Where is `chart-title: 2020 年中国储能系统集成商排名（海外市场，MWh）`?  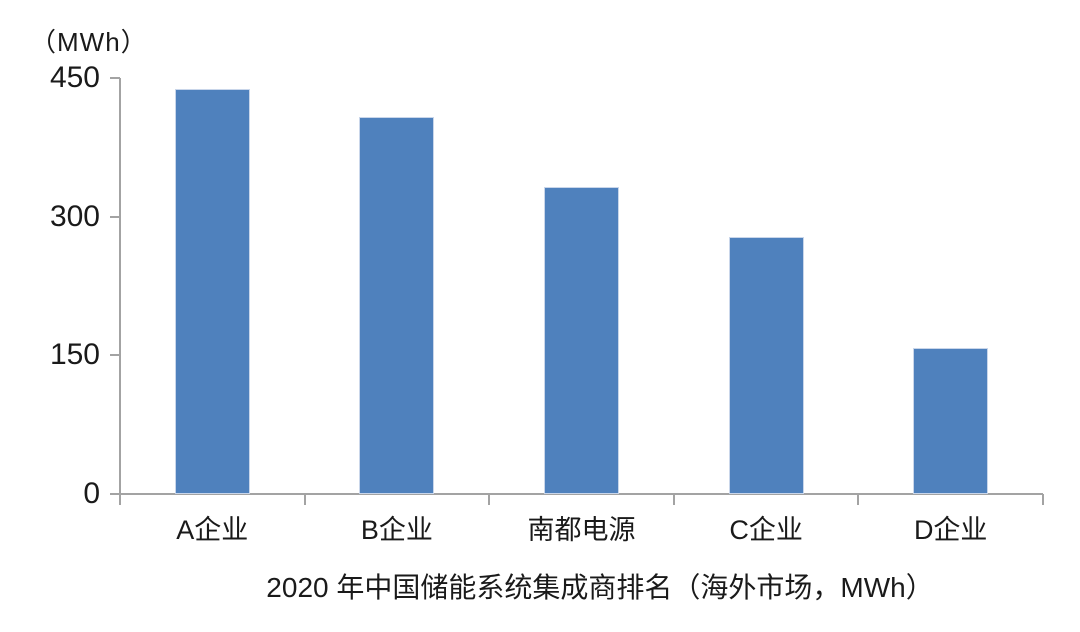
chart-title: 2020 年中国储能系统集成商排名（海外市场，MWh） is located at coordinates (600, 587).